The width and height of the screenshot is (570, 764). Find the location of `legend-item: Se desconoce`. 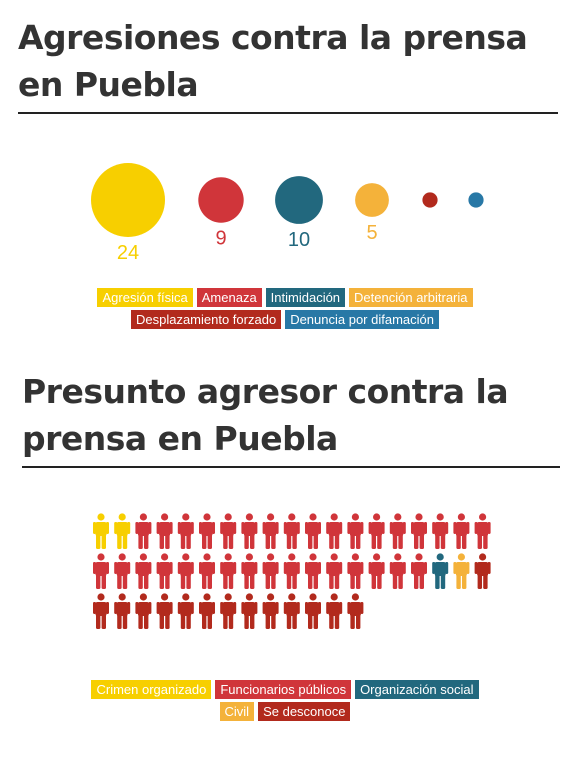

legend-item: Se desconoce is located at coordinates (304, 711).